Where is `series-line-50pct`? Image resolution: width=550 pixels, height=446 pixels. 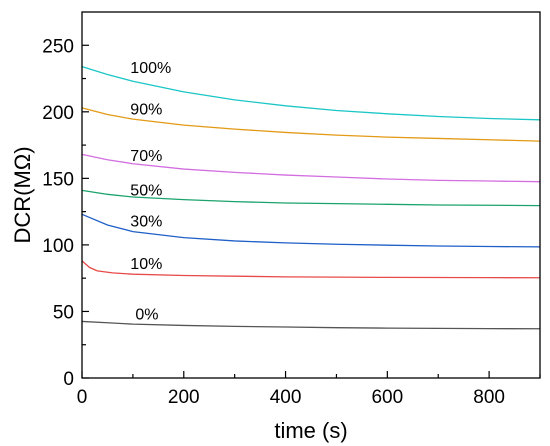 series-line-50pct is located at coordinates (311, 198).